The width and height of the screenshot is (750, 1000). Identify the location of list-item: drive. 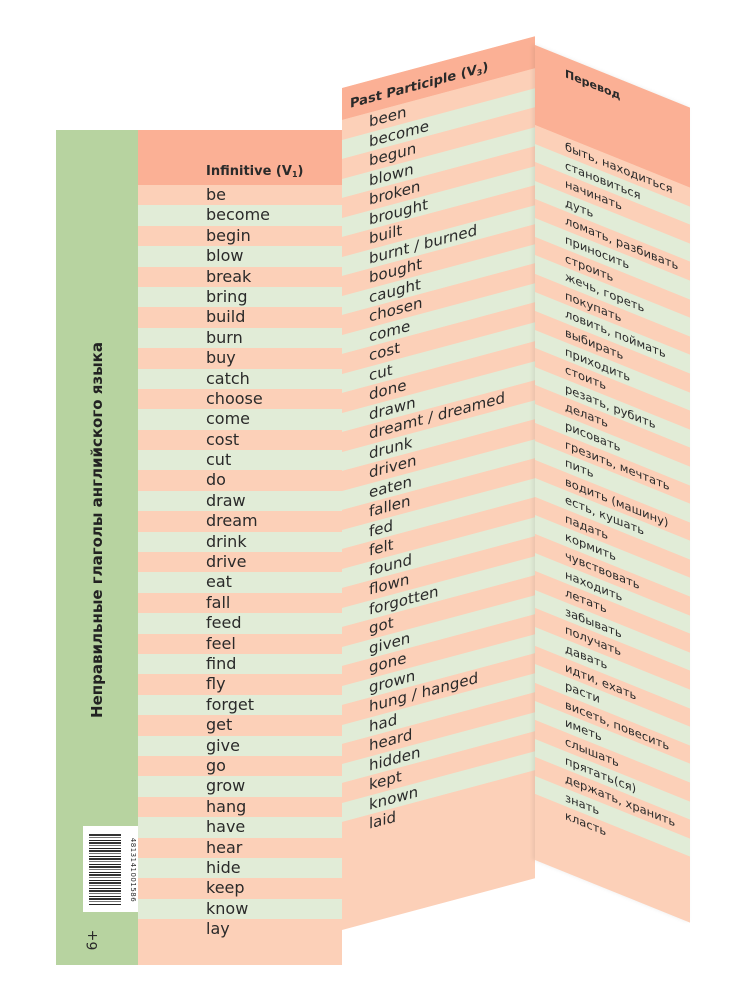
(240, 562).